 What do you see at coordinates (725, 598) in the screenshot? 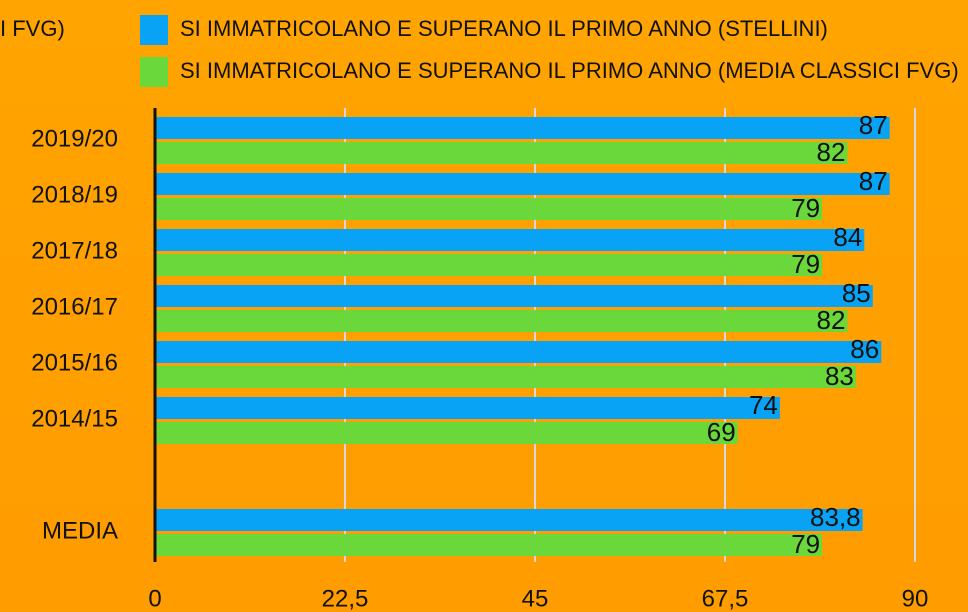
I see `x-tick-label: 67,5` at bounding box center [725, 598].